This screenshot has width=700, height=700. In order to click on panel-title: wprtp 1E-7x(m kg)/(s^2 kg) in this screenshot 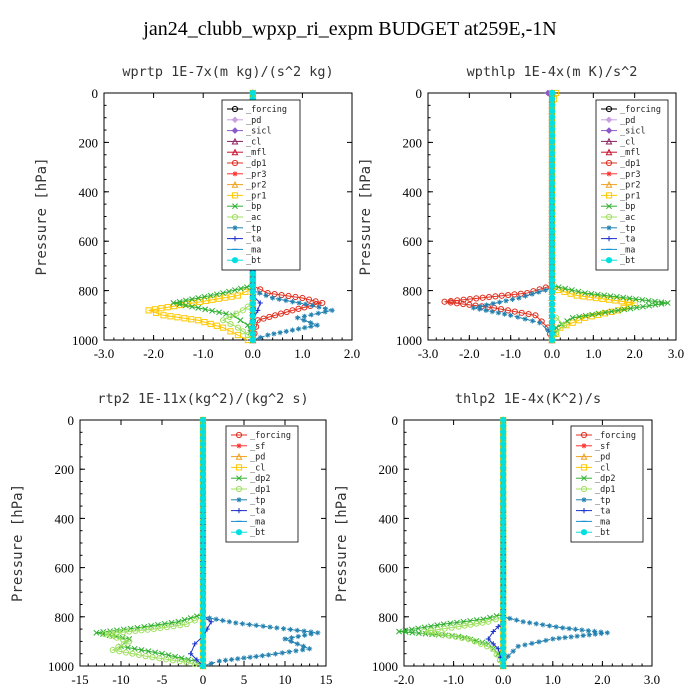, I will do `click(227, 72)`.